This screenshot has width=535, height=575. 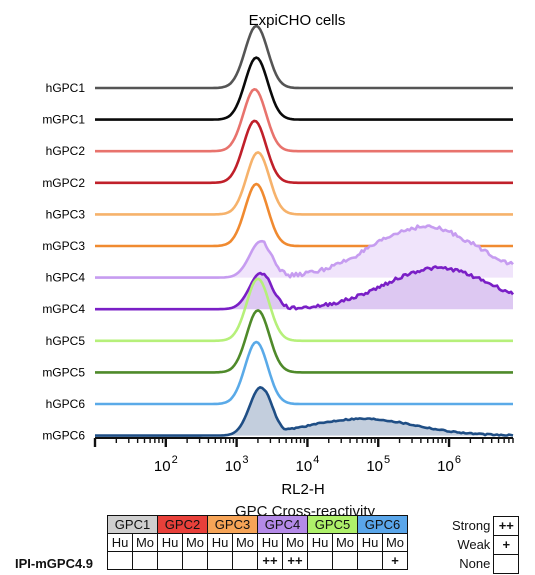 What do you see at coordinates (132, 524) in the screenshot?
I see `group-header-gpc1: GPC1` at bounding box center [132, 524].